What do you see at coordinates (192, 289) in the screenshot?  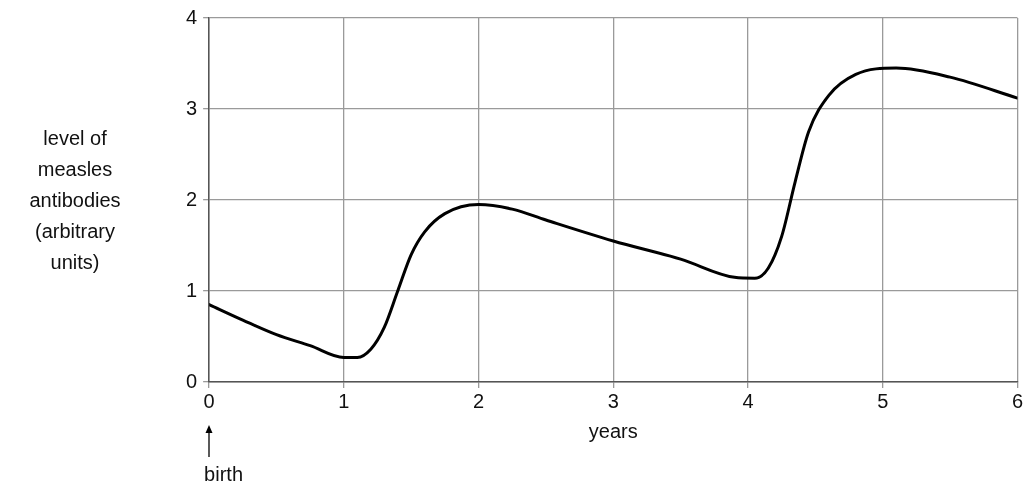 I see `y-tick-label: 1` at bounding box center [192, 289].